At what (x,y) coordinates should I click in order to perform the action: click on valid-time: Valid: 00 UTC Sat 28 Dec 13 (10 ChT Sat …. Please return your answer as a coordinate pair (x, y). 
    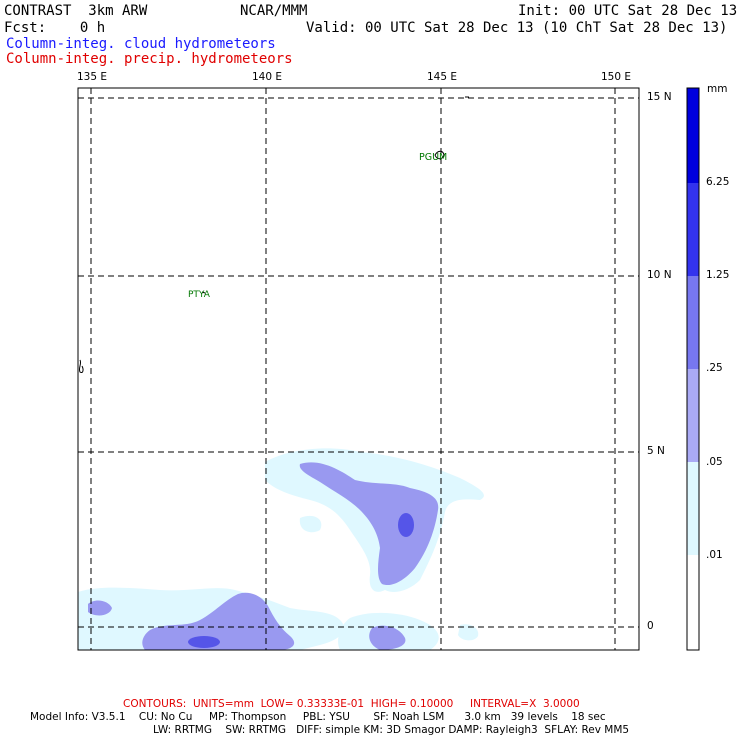
    Looking at the image, I should click on (517, 28).